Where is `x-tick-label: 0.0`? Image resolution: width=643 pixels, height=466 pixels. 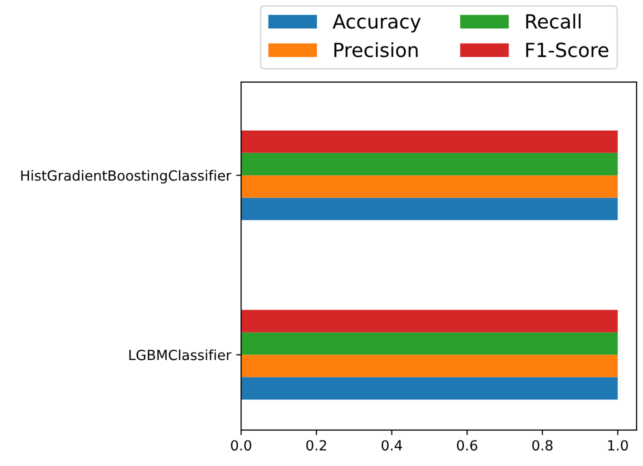
x-tick-label: 0.0 is located at coordinates (241, 445).